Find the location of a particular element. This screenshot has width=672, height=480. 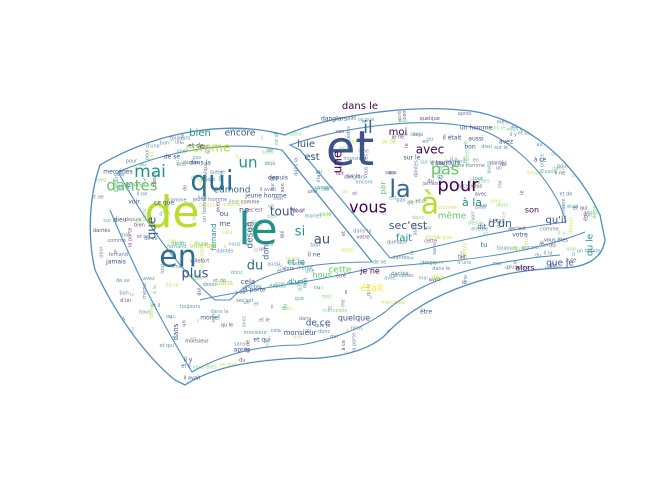

filler-word: sans is located at coordinates (268, 153).